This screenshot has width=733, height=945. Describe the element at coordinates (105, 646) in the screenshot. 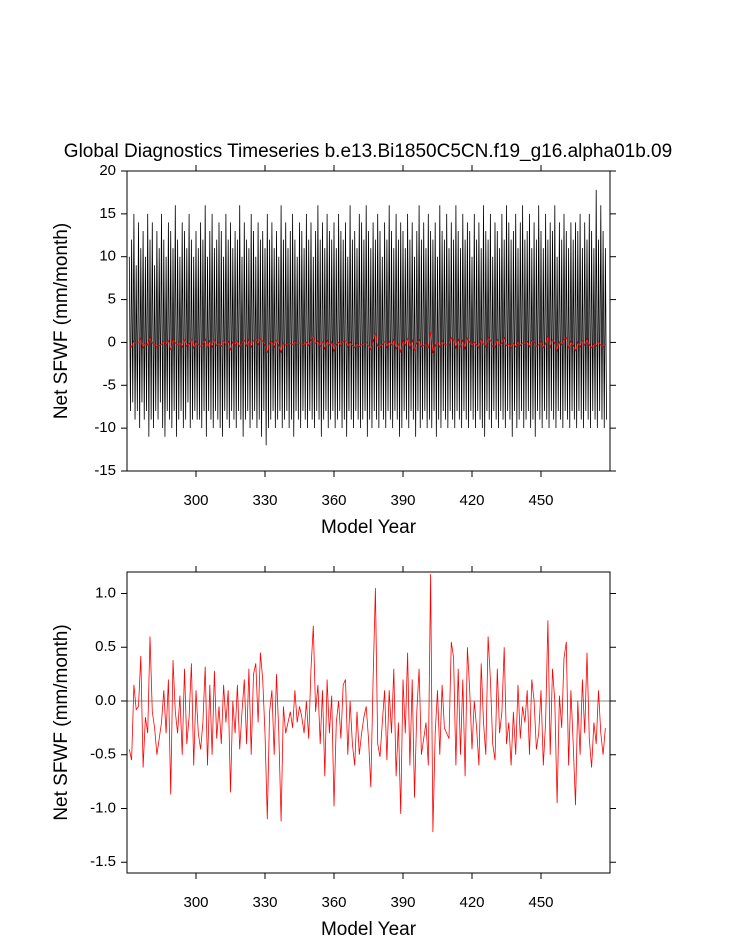

I see `y-tick-label: 0.5` at that location.